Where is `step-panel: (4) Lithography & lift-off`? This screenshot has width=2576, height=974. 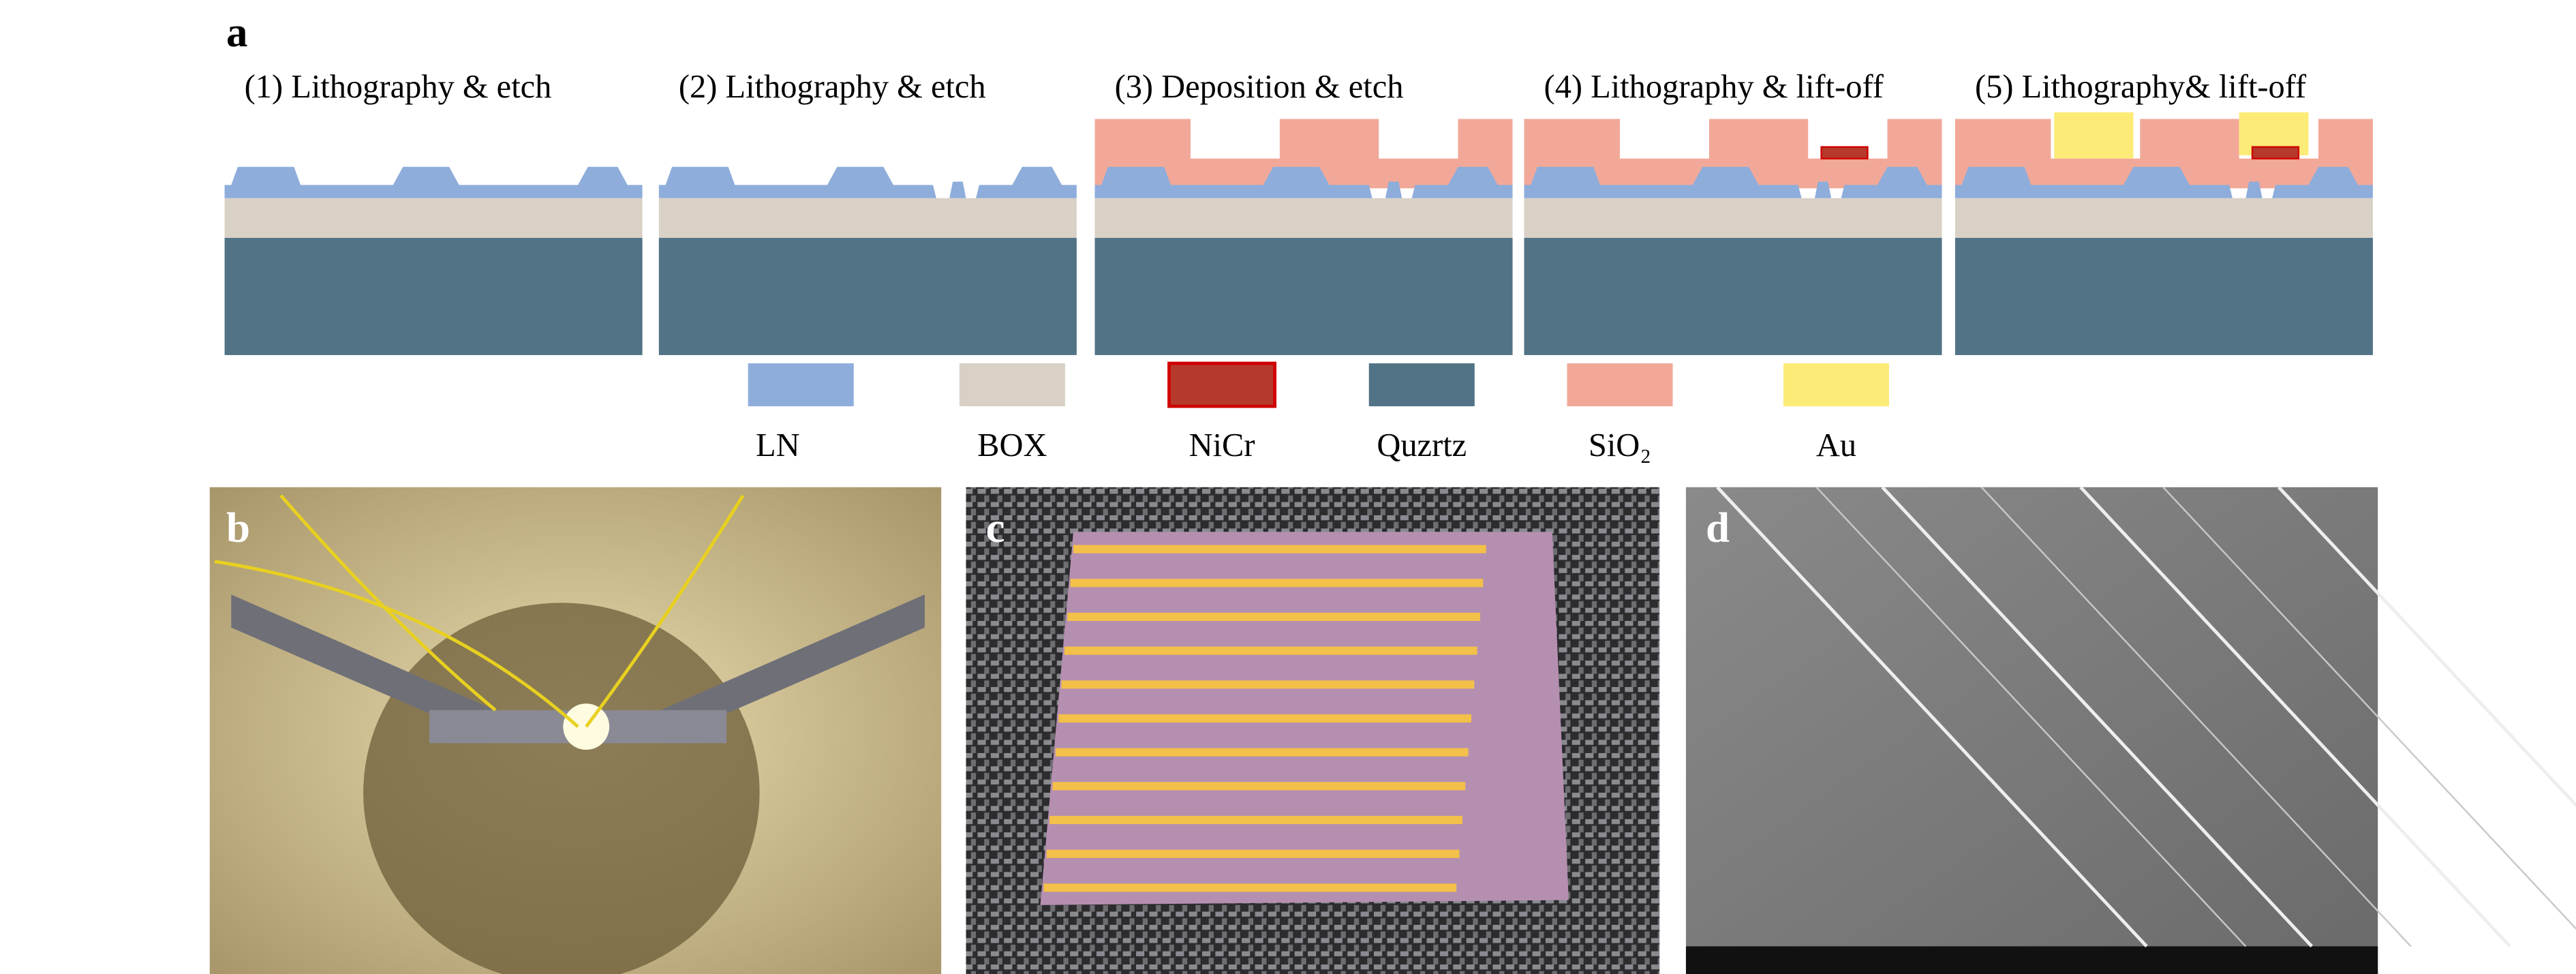
step-panel: (4) Lithography & lift-off is located at coordinates (1733, 212).